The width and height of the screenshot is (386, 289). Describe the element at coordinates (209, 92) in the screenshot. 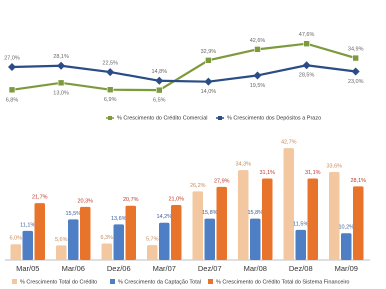

I see `value-label: 14,0%` at that location.